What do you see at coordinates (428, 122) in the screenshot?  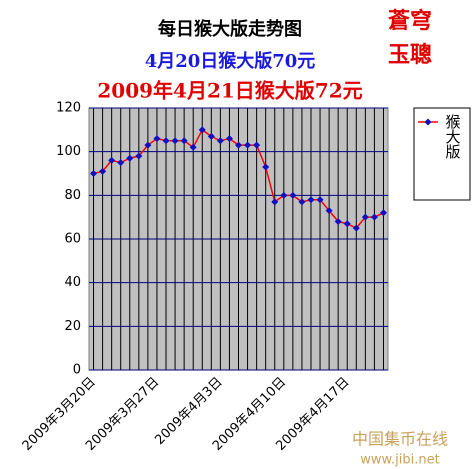 I see `legend-marker` at bounding box center [428, 122].